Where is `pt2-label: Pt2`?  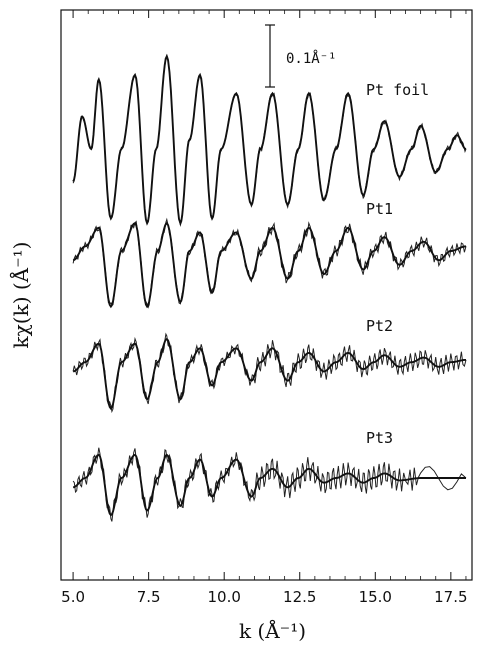
pt2-label: Pt2 is located at coordinates (379, 326).